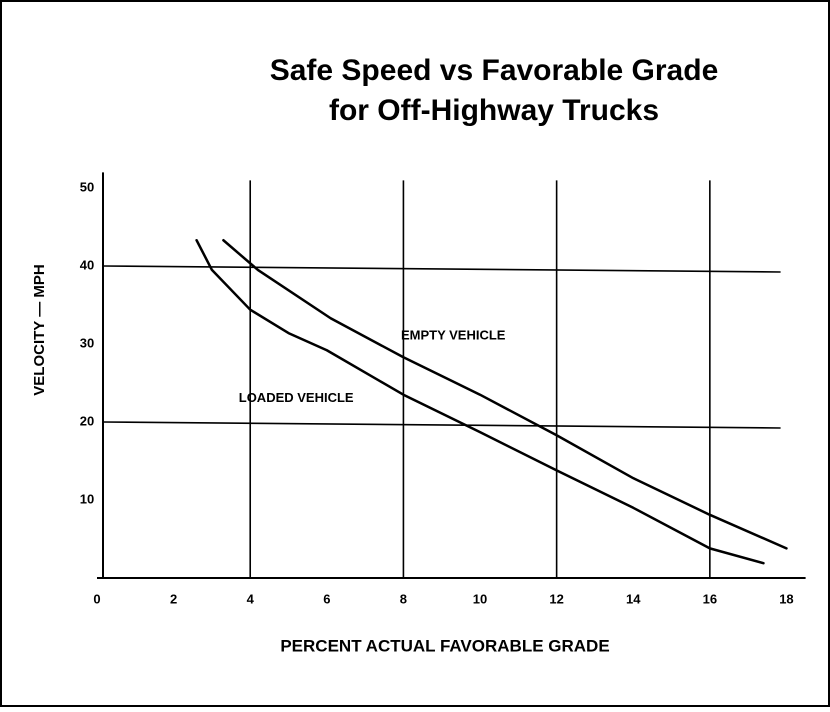 The image size is (830, 712). What do you see at coordinates (403, 598) in the screenshot?
I see `x-tick-label: 8` at bounding box center [403, 598].